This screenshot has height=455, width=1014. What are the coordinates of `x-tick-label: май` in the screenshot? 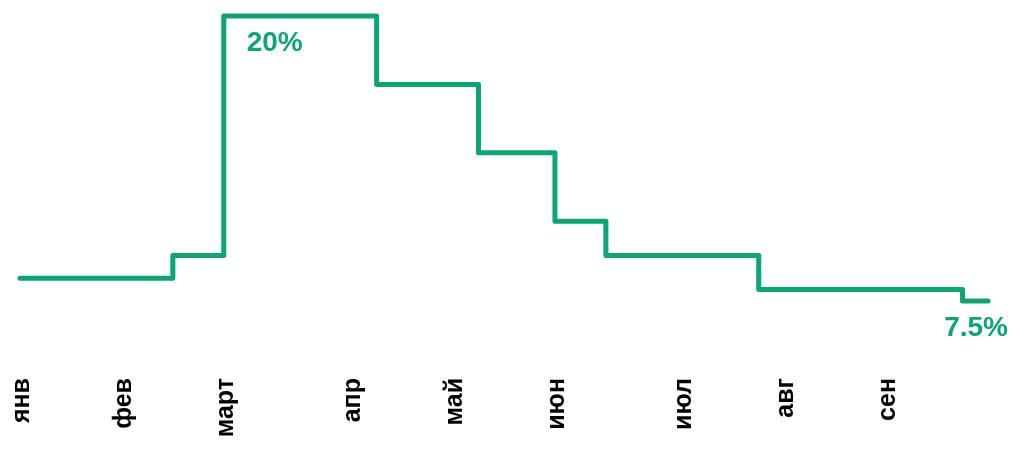 It's located at (453, 402).